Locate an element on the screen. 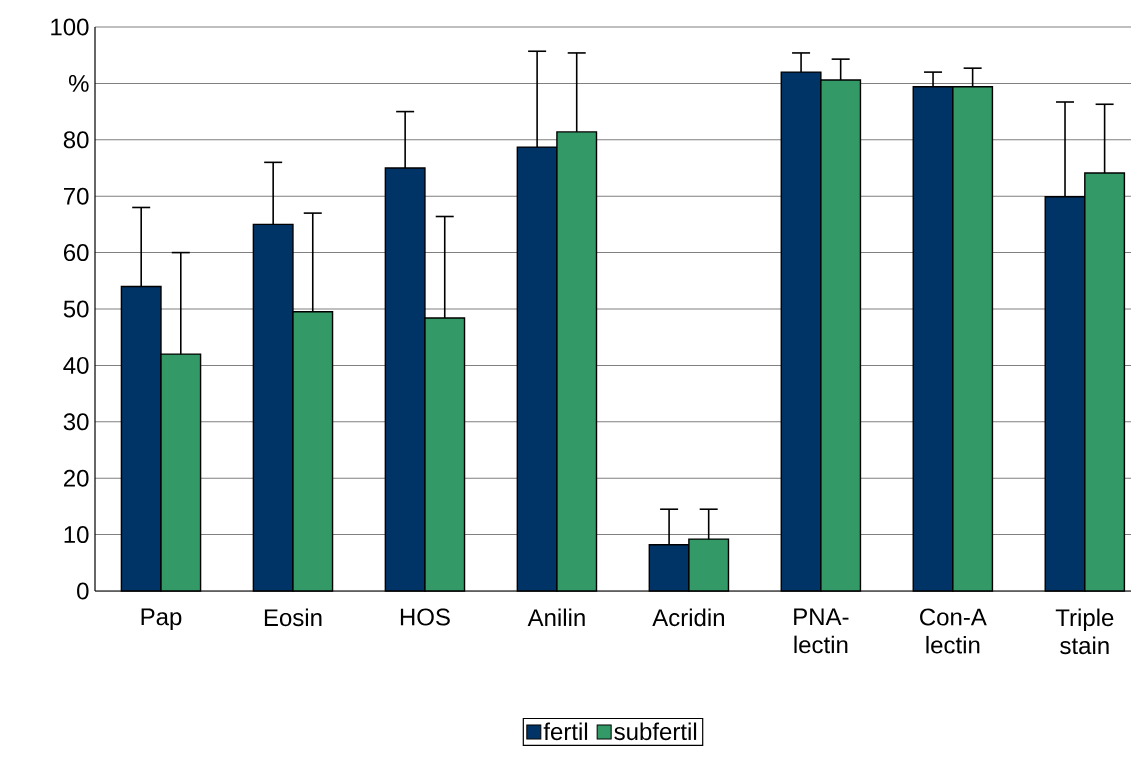  legend-label: subfertil is located at coordinates (655, 731).